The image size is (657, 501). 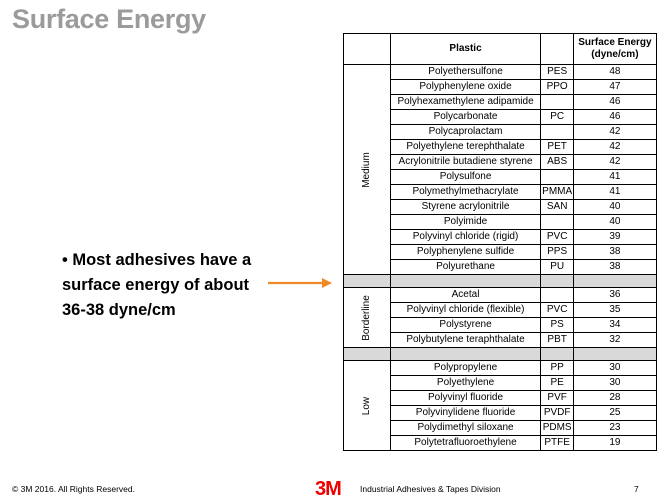 I want to click on plastic-name-cell: Polyvinyl chloride (flexible), so click(x=465, y=310).